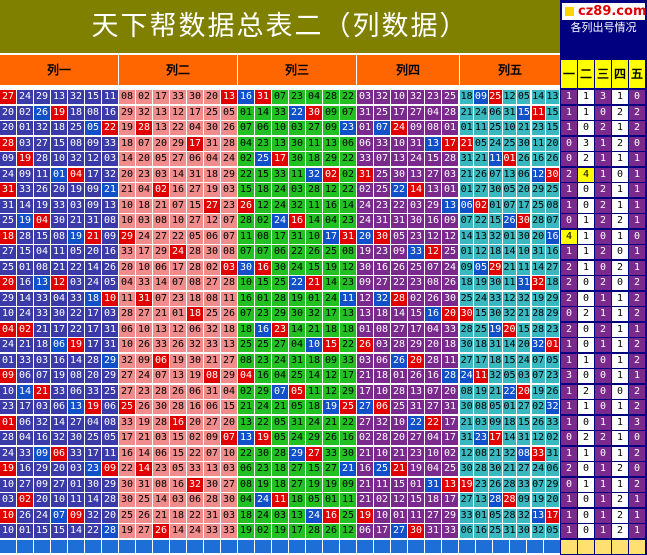 Image resolution: width=647 pixels, height=555 pixels. Describe the element at coordinates (382, 345) in the screenshot. I see `number-cell: 03` at that location.